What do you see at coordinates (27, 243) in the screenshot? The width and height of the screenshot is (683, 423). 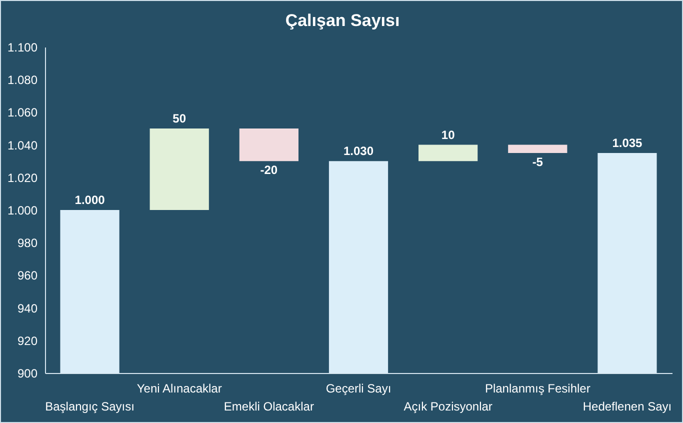 I see `y-tick-label: 980` at bounding box center [27, 243].